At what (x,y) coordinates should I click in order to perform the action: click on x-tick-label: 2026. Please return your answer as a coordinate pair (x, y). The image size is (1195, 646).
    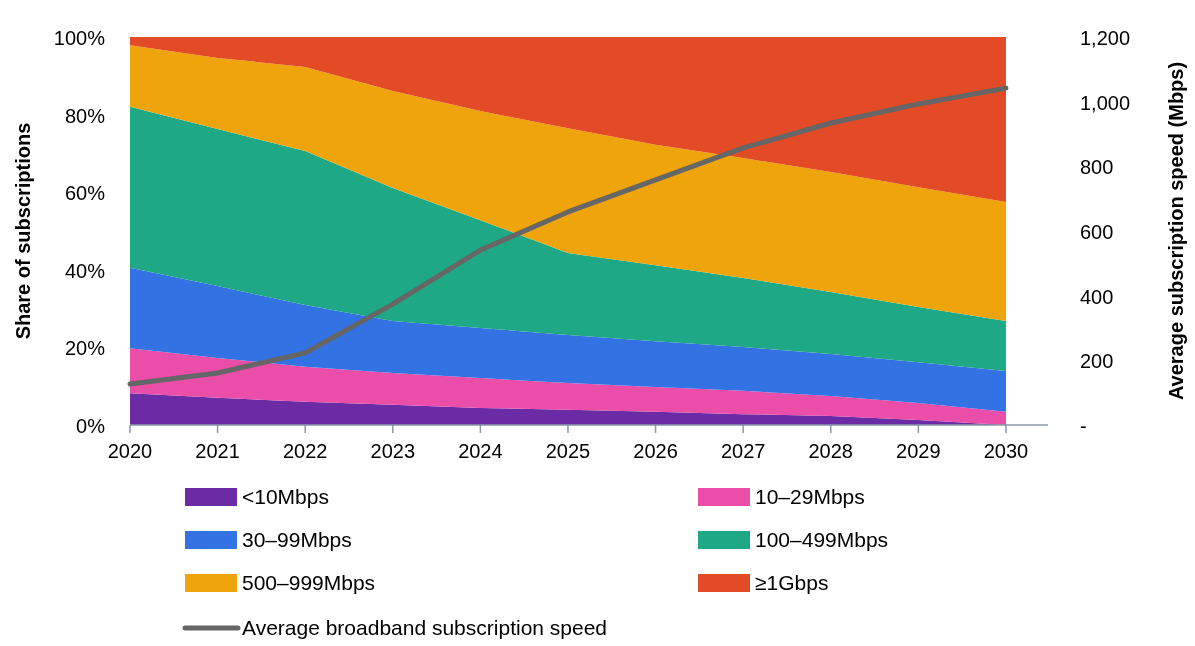
    Looking at the image, I should click on (655, 451).